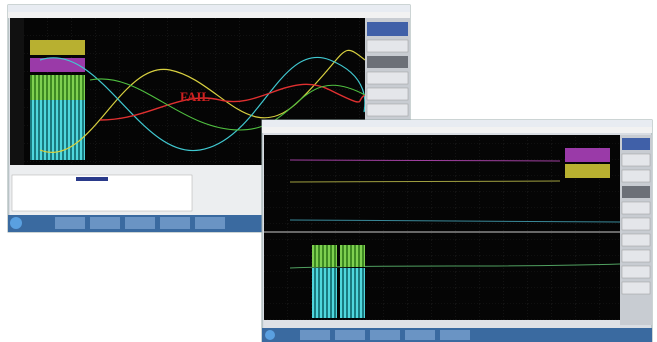  What do you see at coordinates (425, 181) in the screenshot?
I see `yellow-trace` at bounding box center [425, 181].